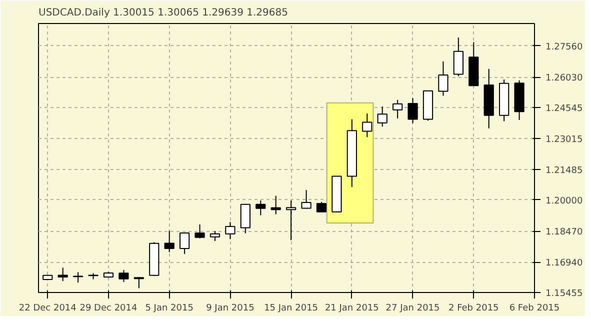 The height and width of the screenshot is (322, 591). Describe the element at coordinates (564, 293) in the screenshot. I see `y-tick-label: 1.15455` at that location.